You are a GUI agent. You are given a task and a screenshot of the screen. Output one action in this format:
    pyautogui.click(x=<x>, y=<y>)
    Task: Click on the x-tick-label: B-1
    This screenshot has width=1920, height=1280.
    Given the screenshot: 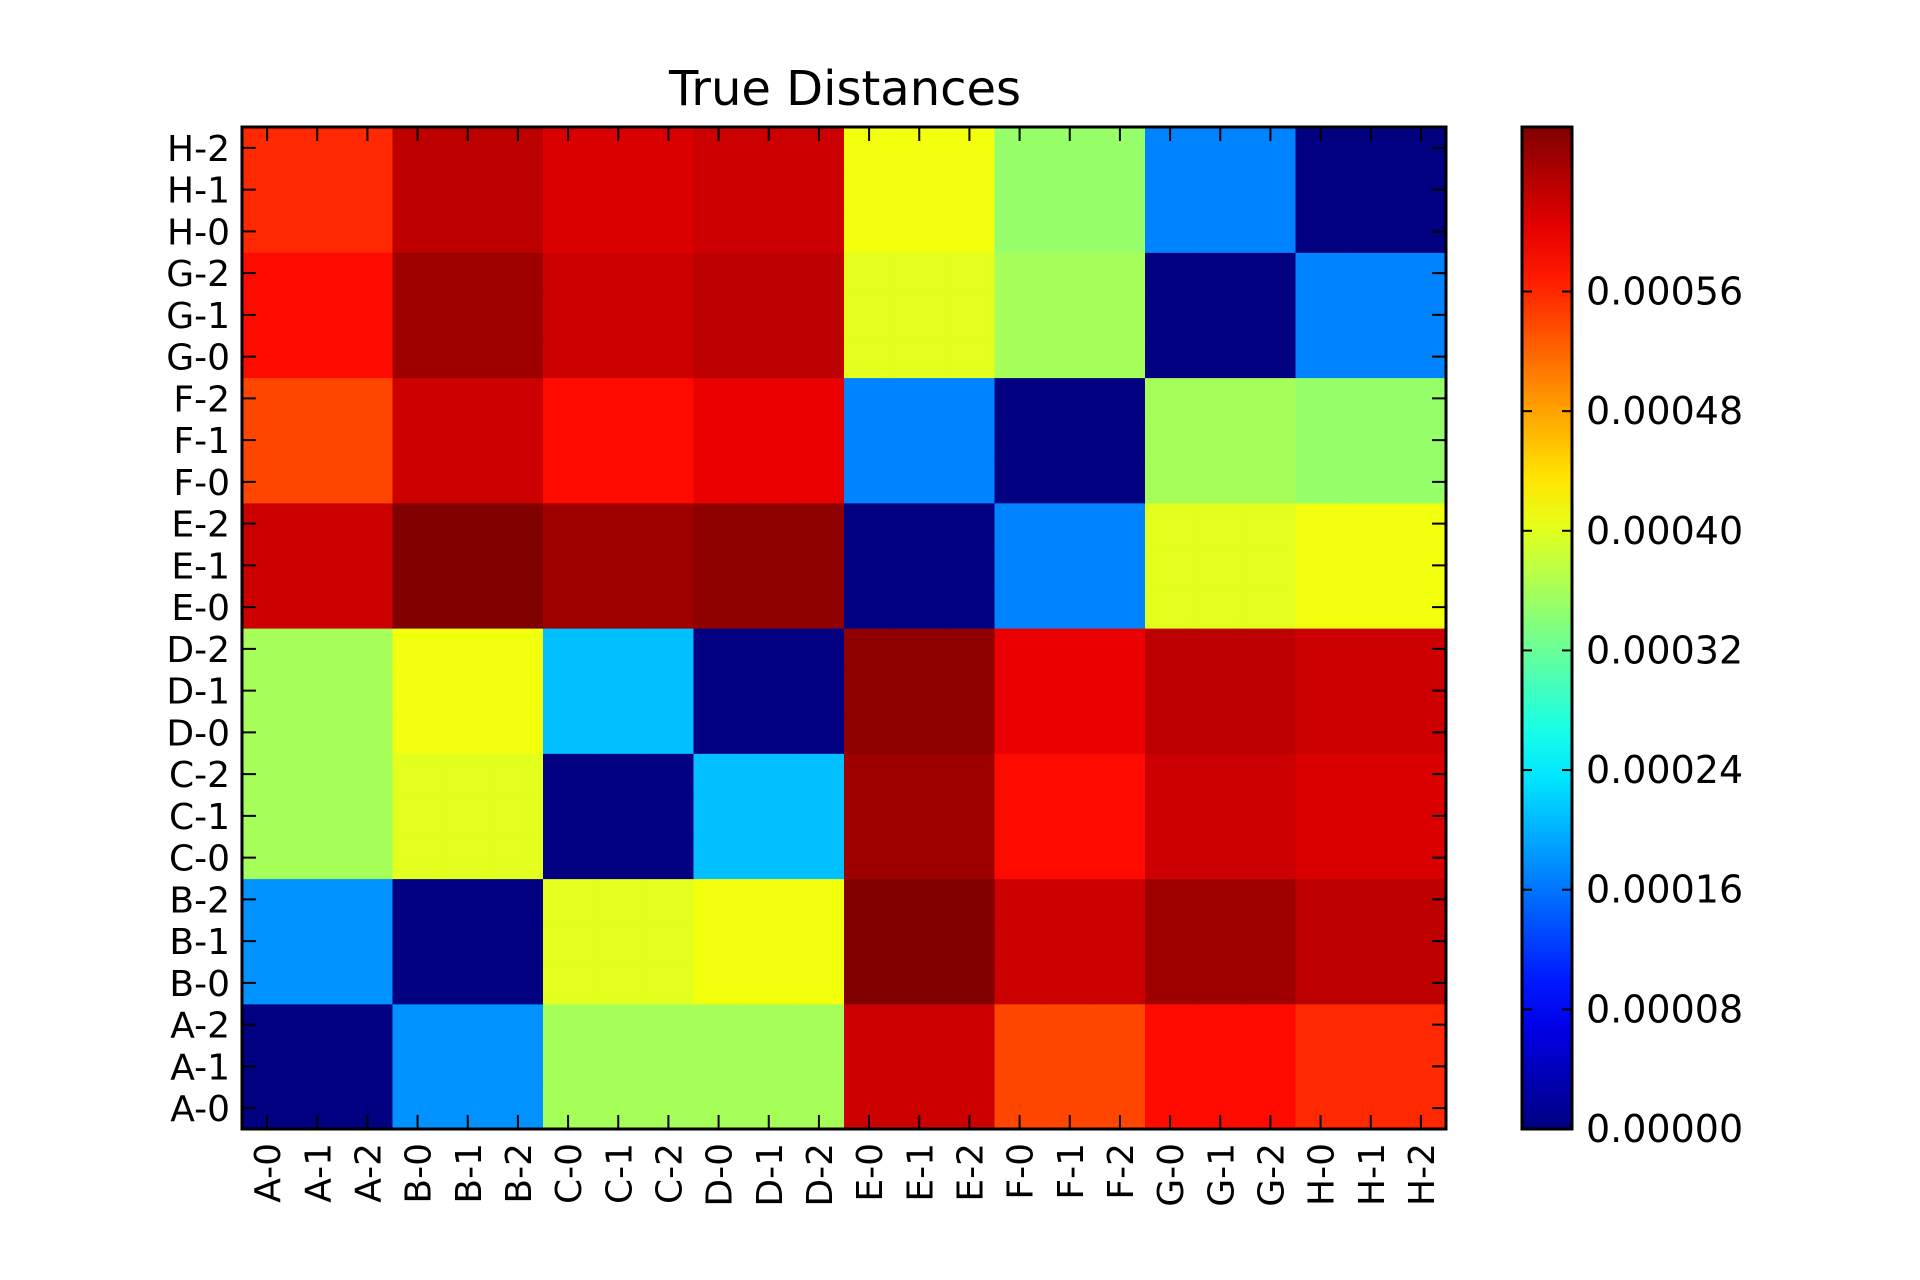 What is the action you would take?
    pyautogui.click(x=469, y=1173)
    